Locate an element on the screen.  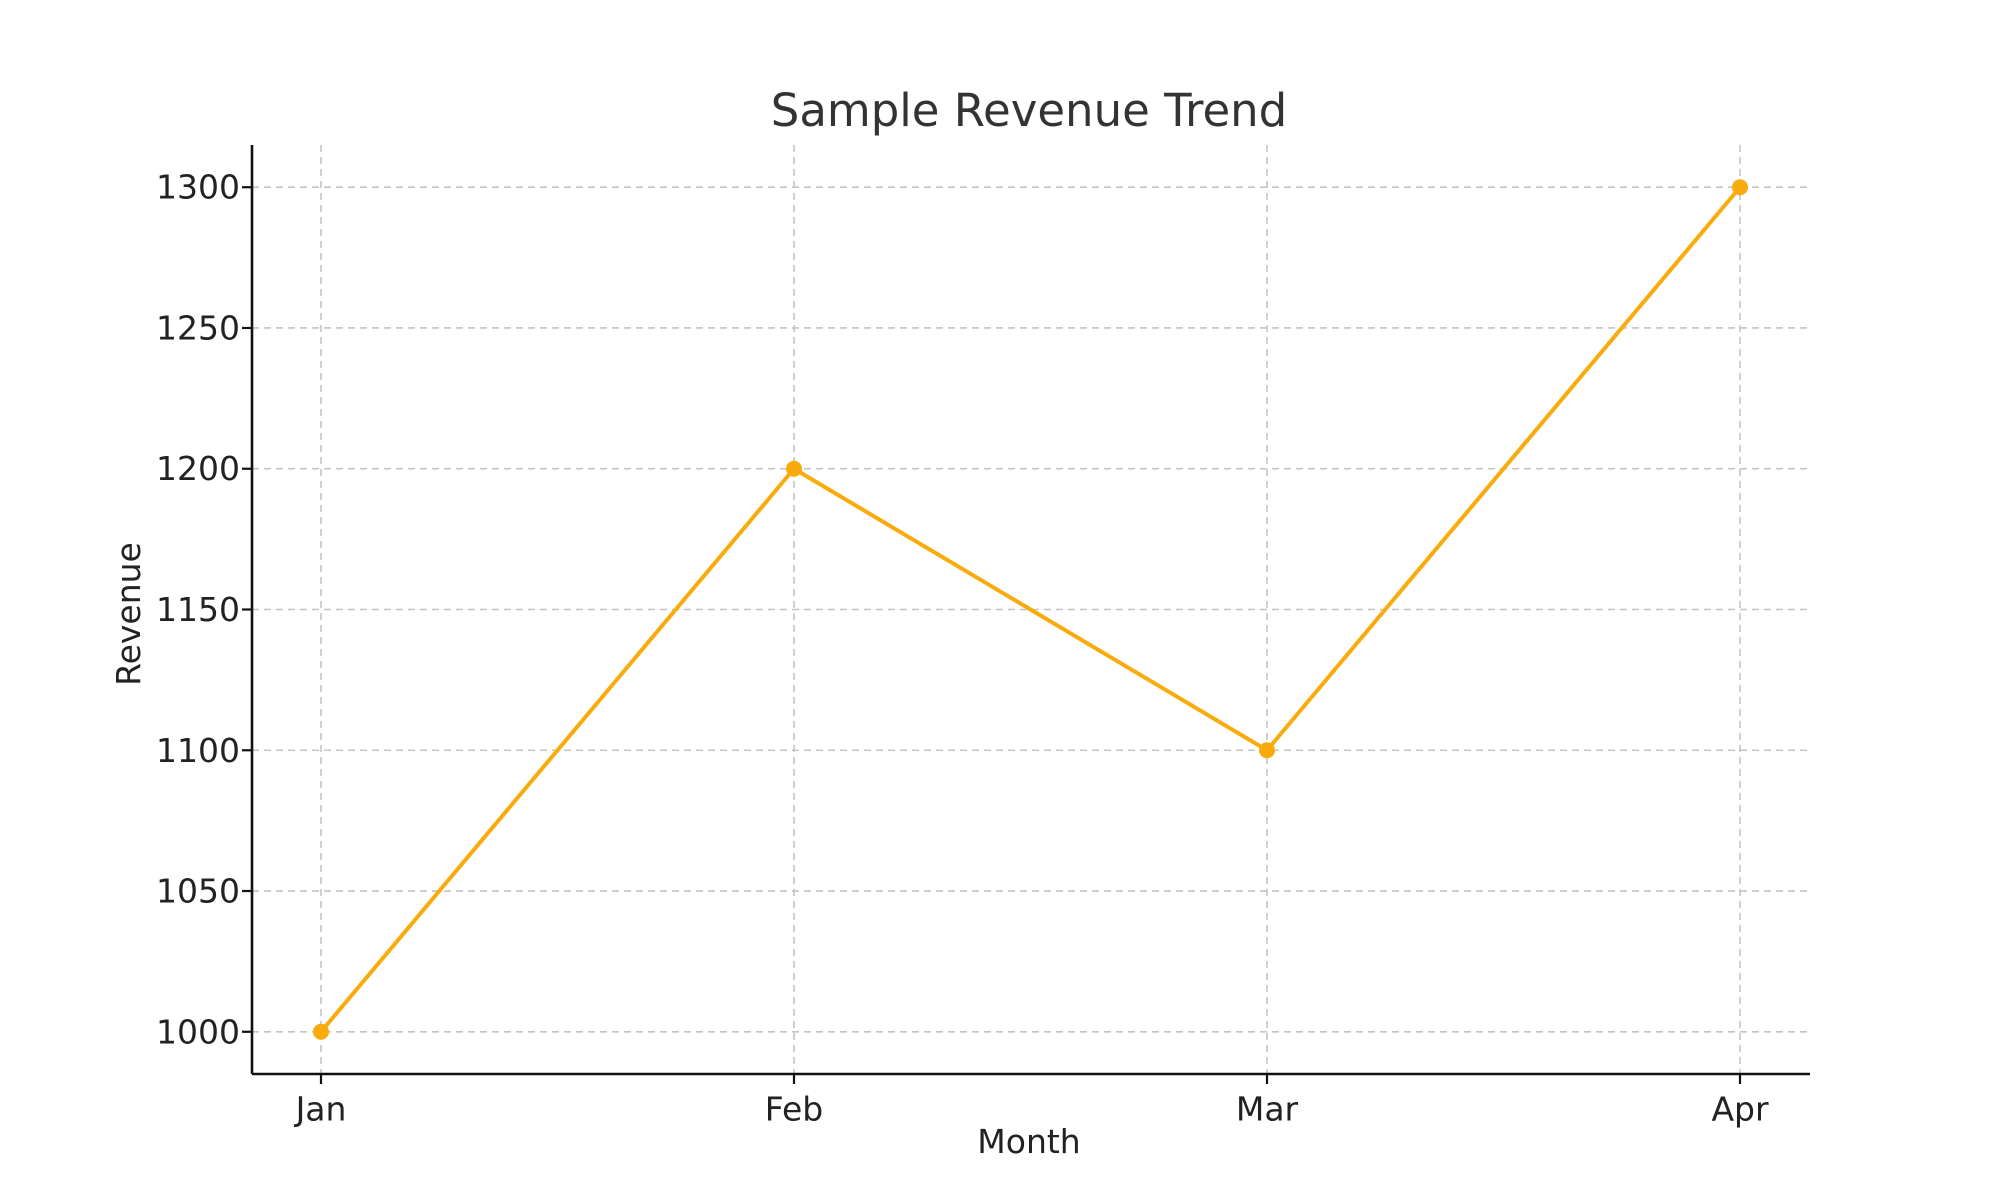
x-tick-label: Feb is located at coordinates (794, 1109).